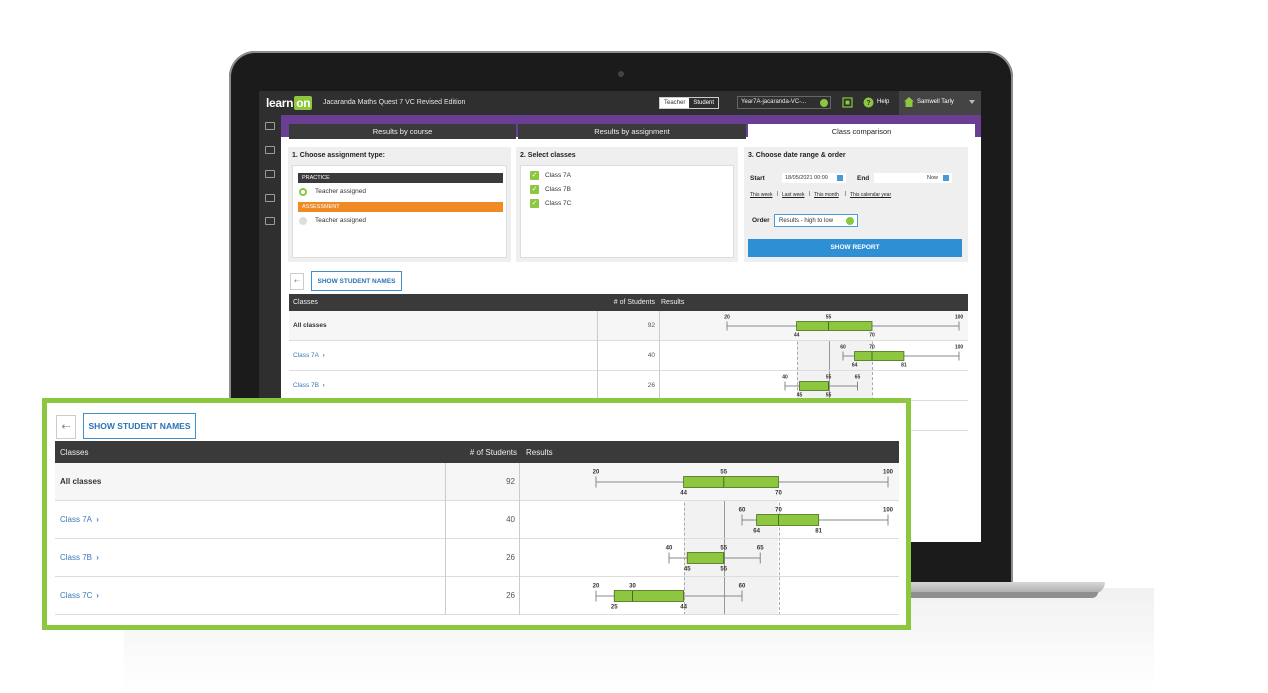  What do you see at coordinates (940, 103) in the screenshot?
I see `user-menu: Samwell Tarly` at bounding box center [940, 103].